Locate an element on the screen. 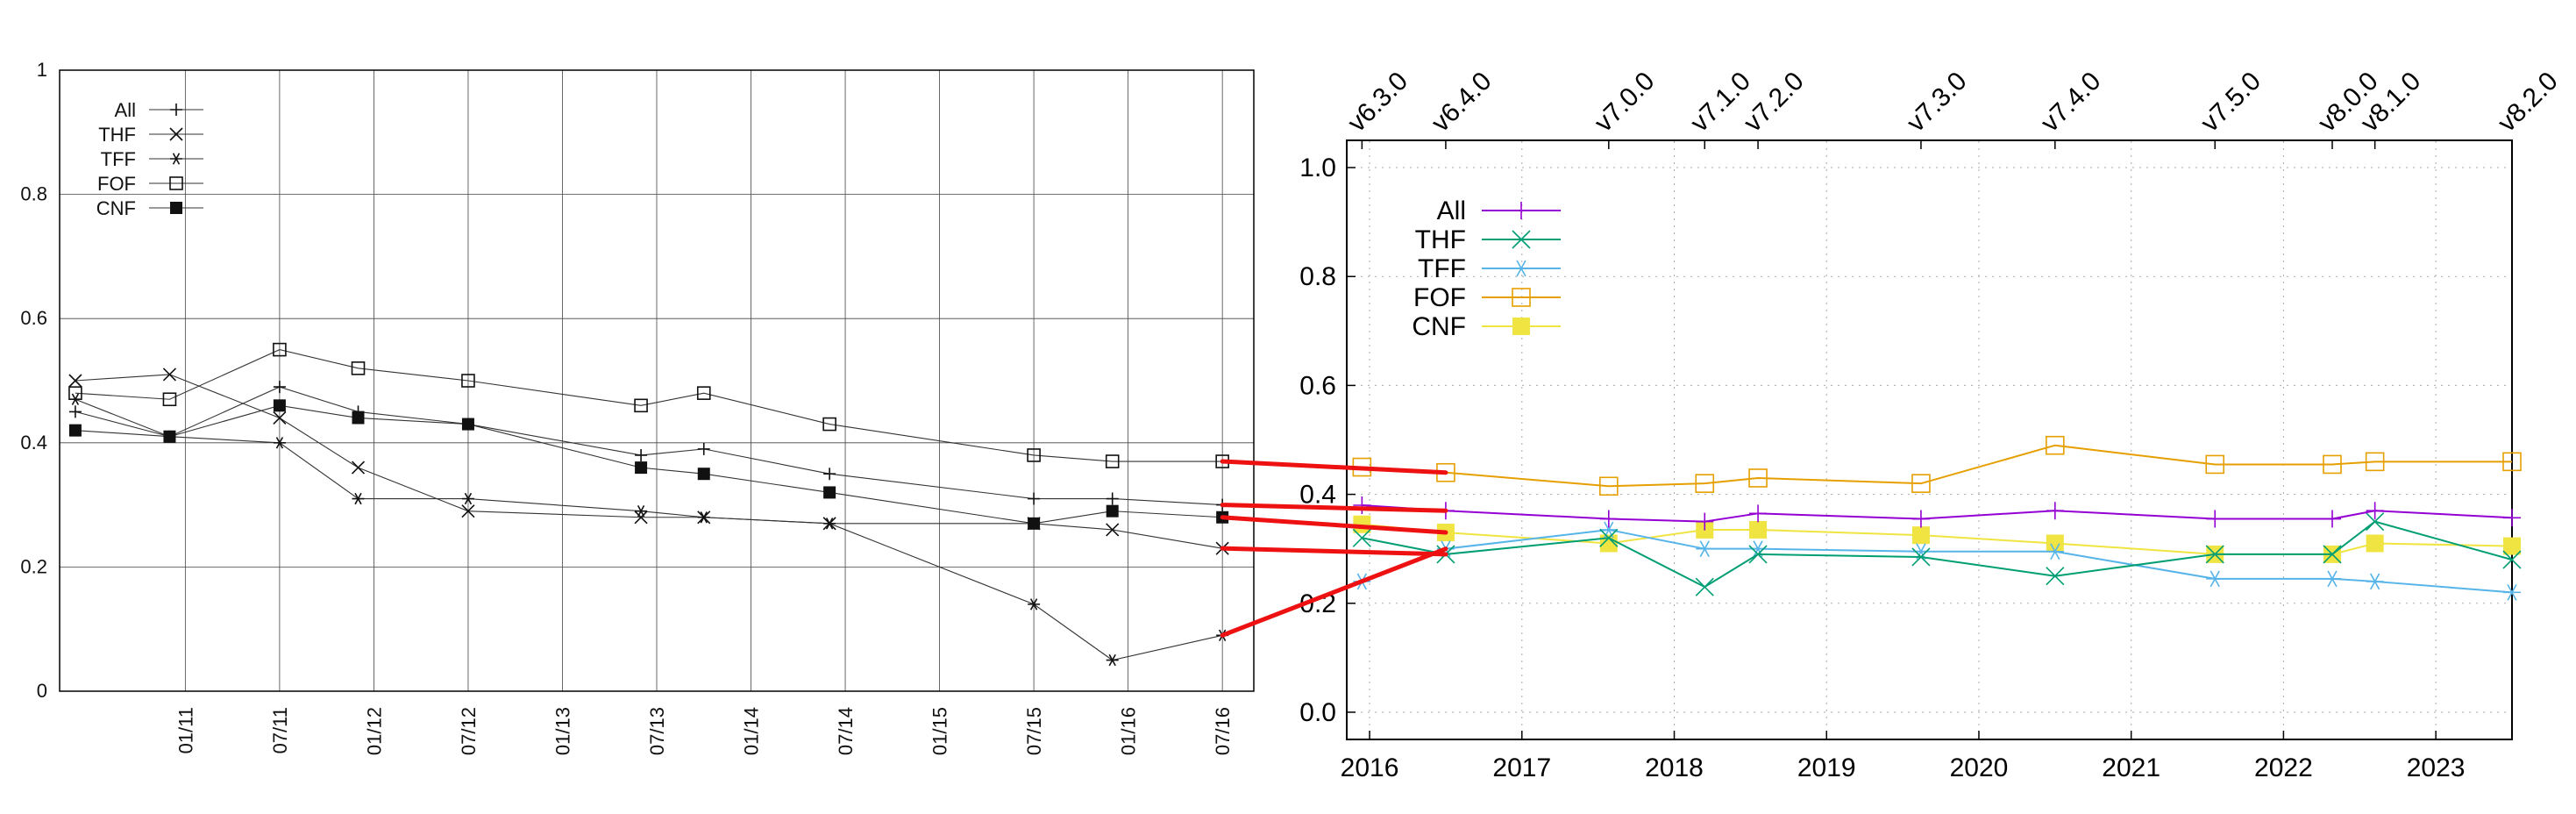 Image resolution: width=2576 pixels, height=814 pixels. version-label: v7.2.0 is located at coordinates (1774, 103).